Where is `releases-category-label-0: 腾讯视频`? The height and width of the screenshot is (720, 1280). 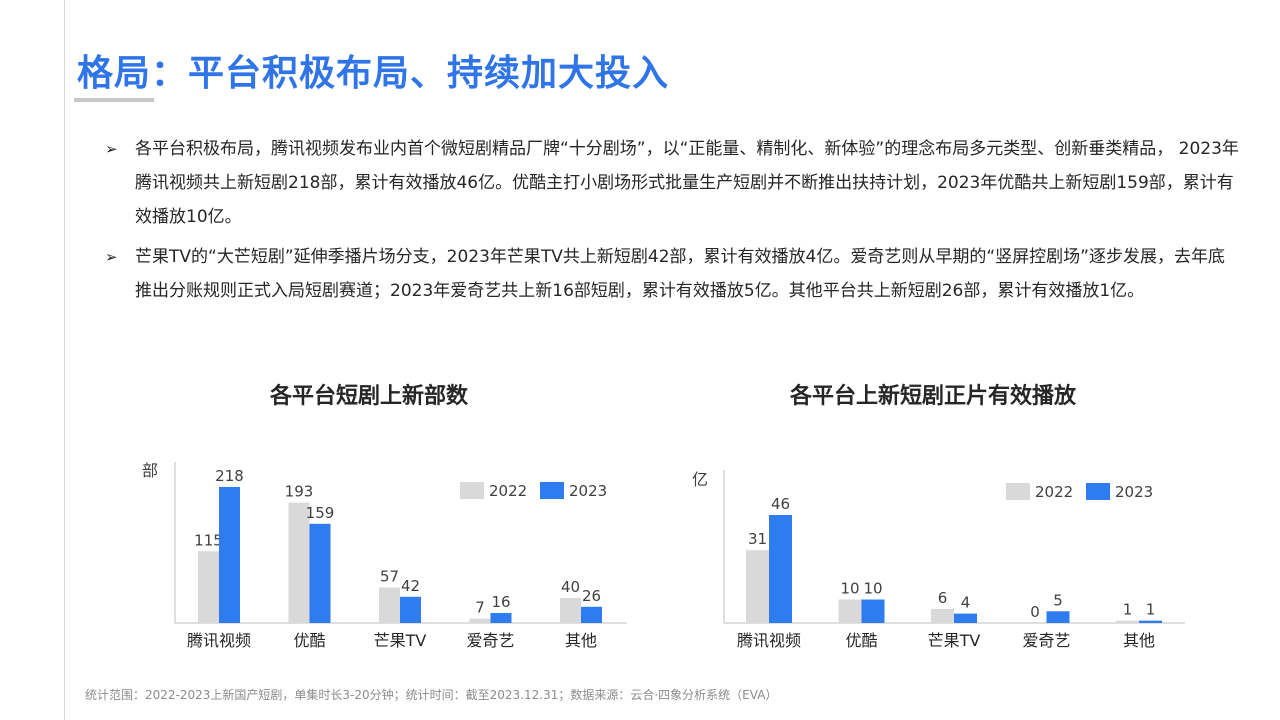
releases-category-label-0: 腾讯视频 is located at coordinates (219, 640).